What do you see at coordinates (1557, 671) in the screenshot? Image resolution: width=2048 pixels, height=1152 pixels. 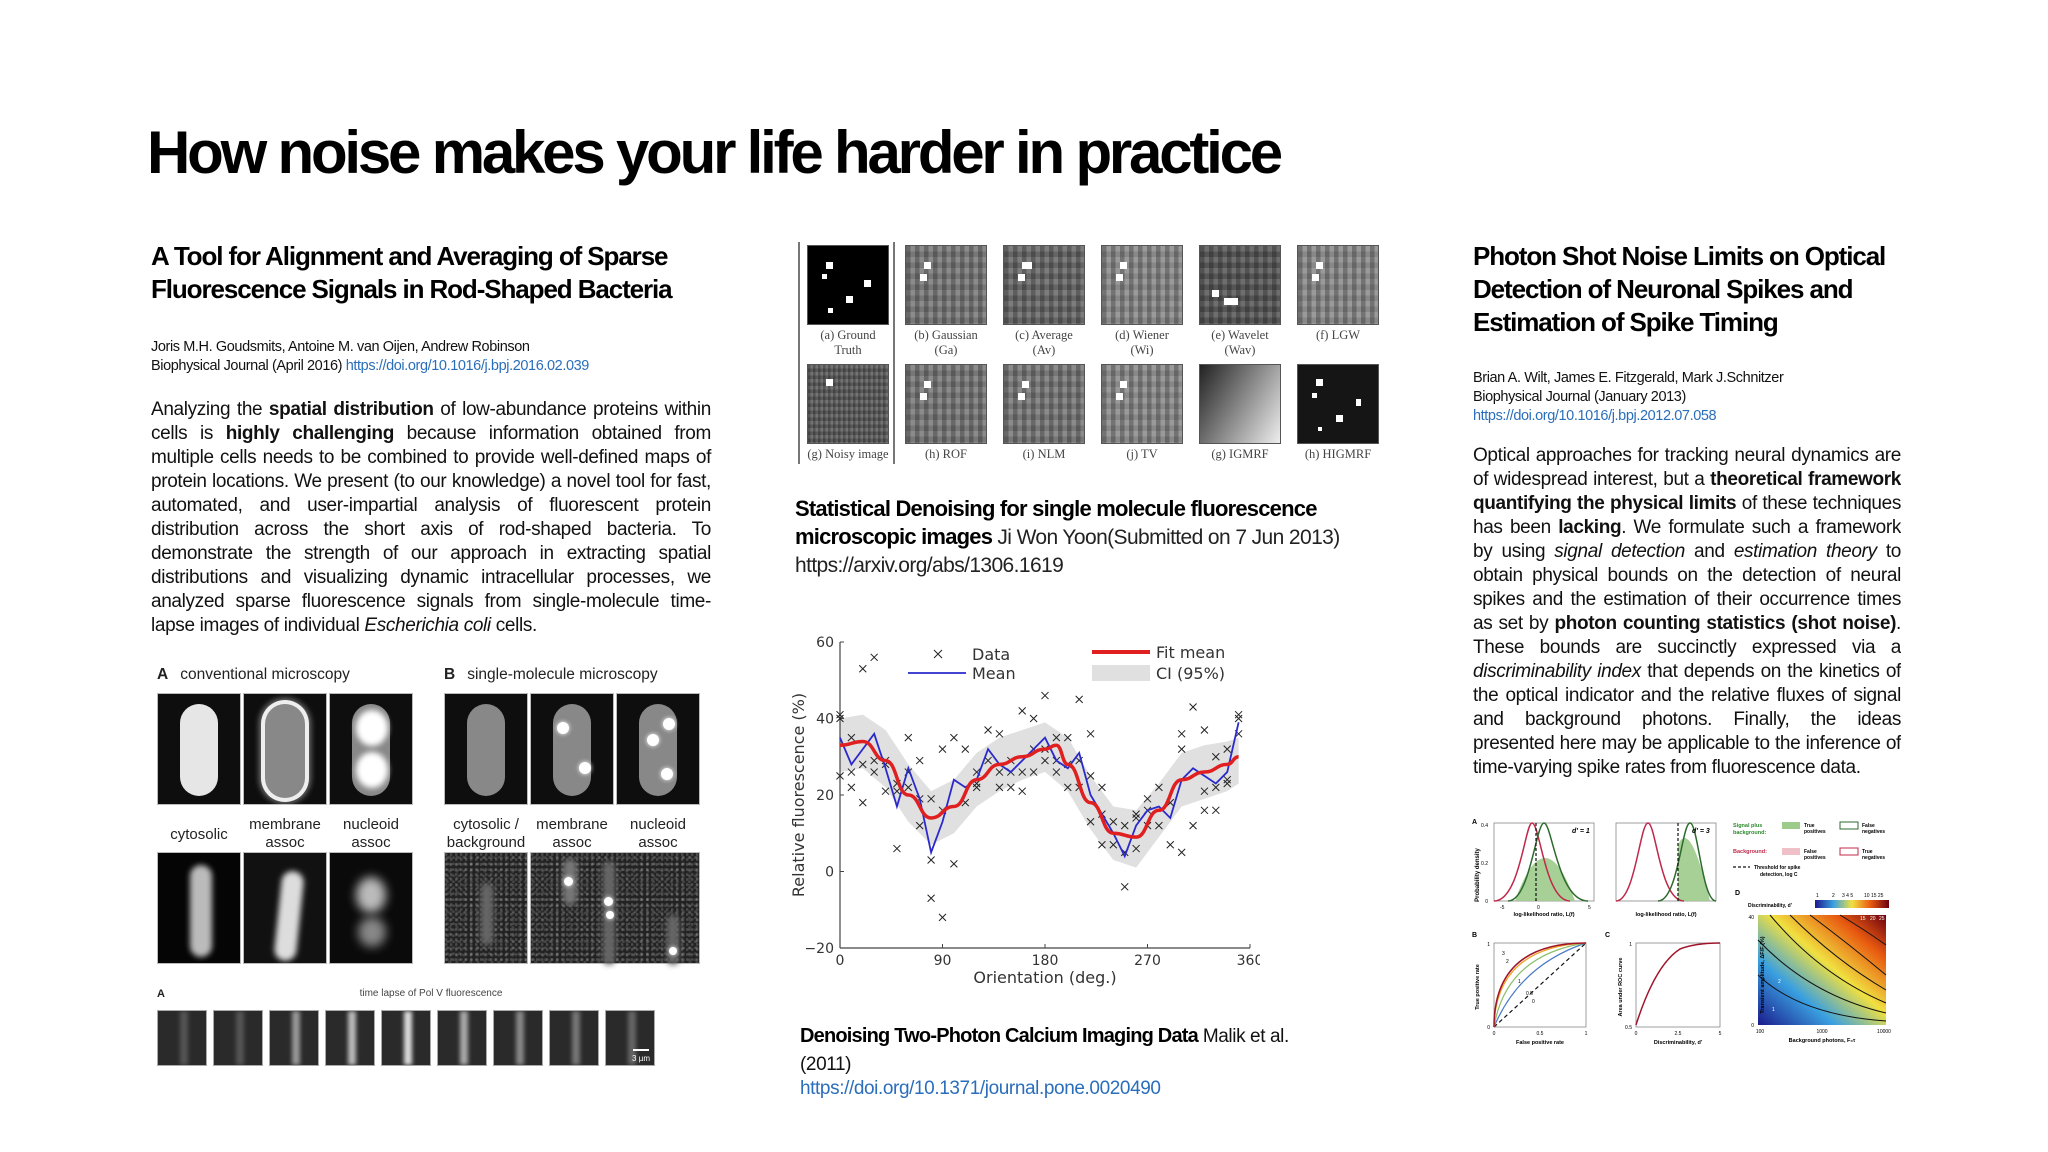 I see `abstract-segment: discriminability index` at bounding box center [1557, 671].